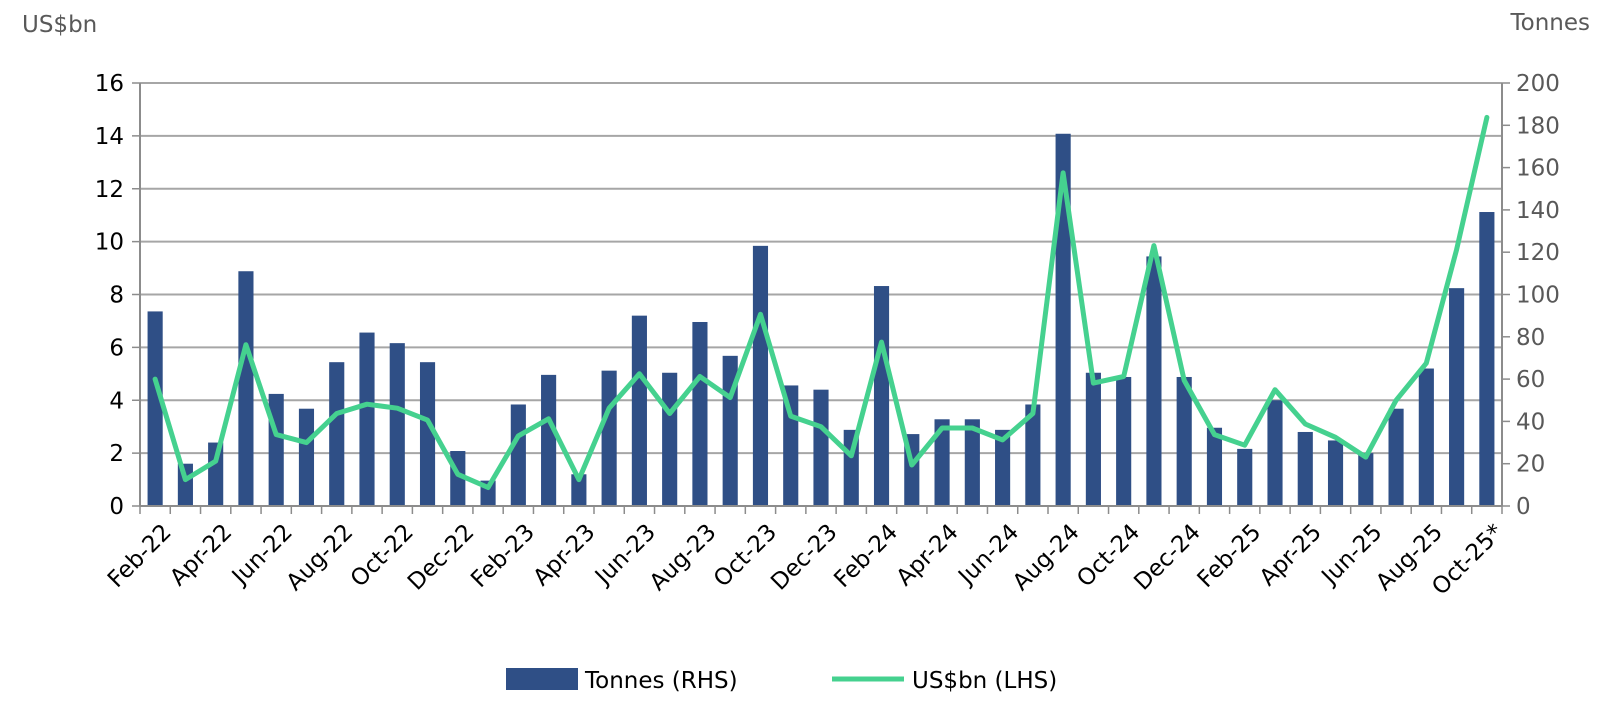 This screenshot has width=1615, height=706. I want to click on left-tick-label: 16, so click(109, 84).